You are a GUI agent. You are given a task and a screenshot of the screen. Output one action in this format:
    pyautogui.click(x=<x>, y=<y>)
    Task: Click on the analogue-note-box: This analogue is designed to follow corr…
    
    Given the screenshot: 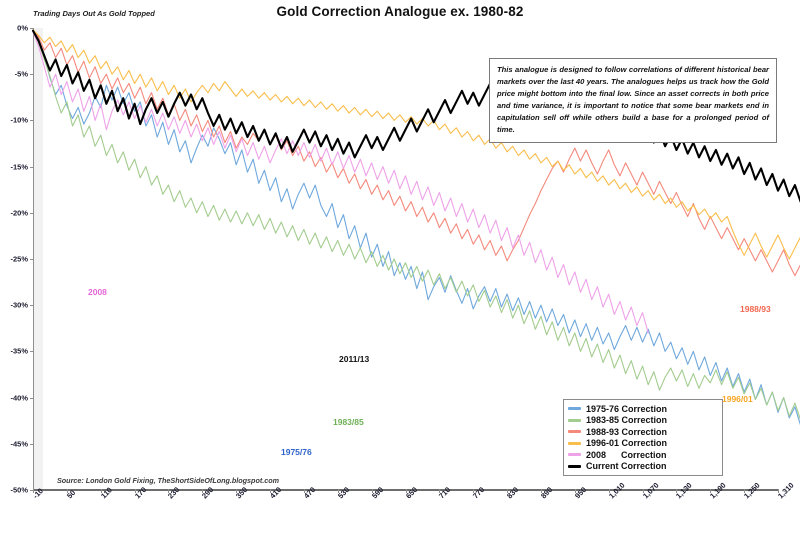 What is the action you would take?
    pyautogui.click(x=633, y=100)
    